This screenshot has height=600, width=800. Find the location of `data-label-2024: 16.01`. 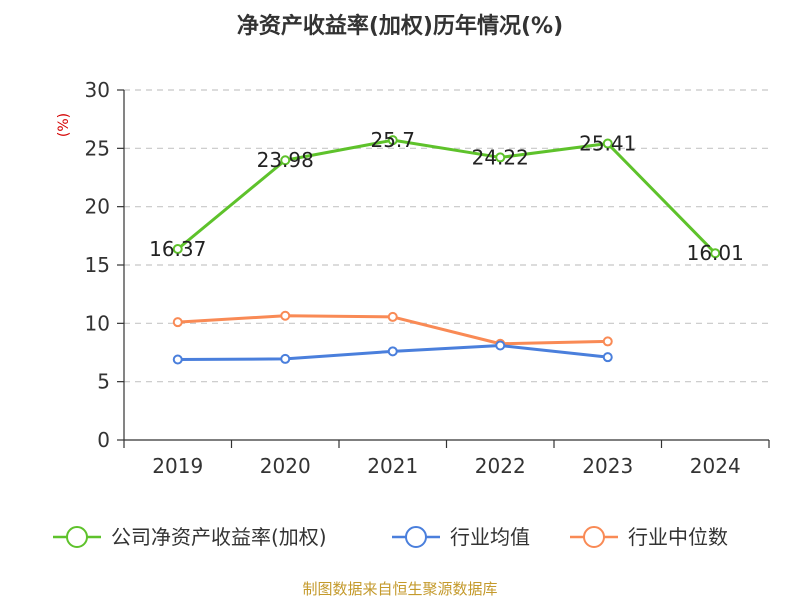

data-label-2024: 16.01 is located at coordinates (715, 253).